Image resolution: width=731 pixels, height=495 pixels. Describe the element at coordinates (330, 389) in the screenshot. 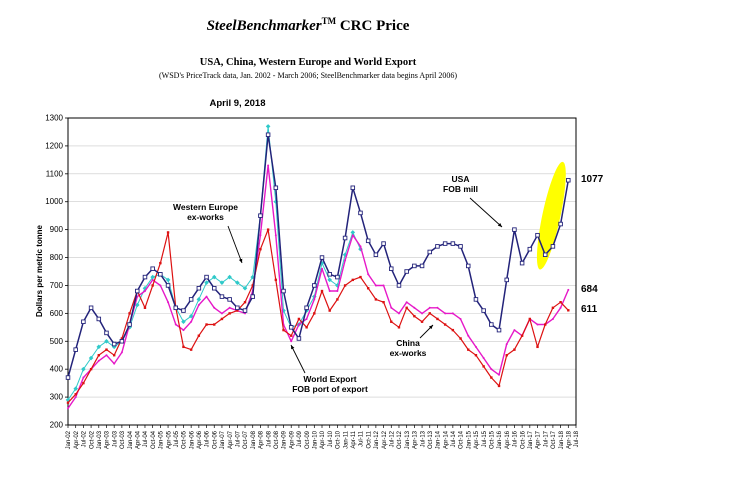

I see `annotation-line: FOB port of export` at that location.